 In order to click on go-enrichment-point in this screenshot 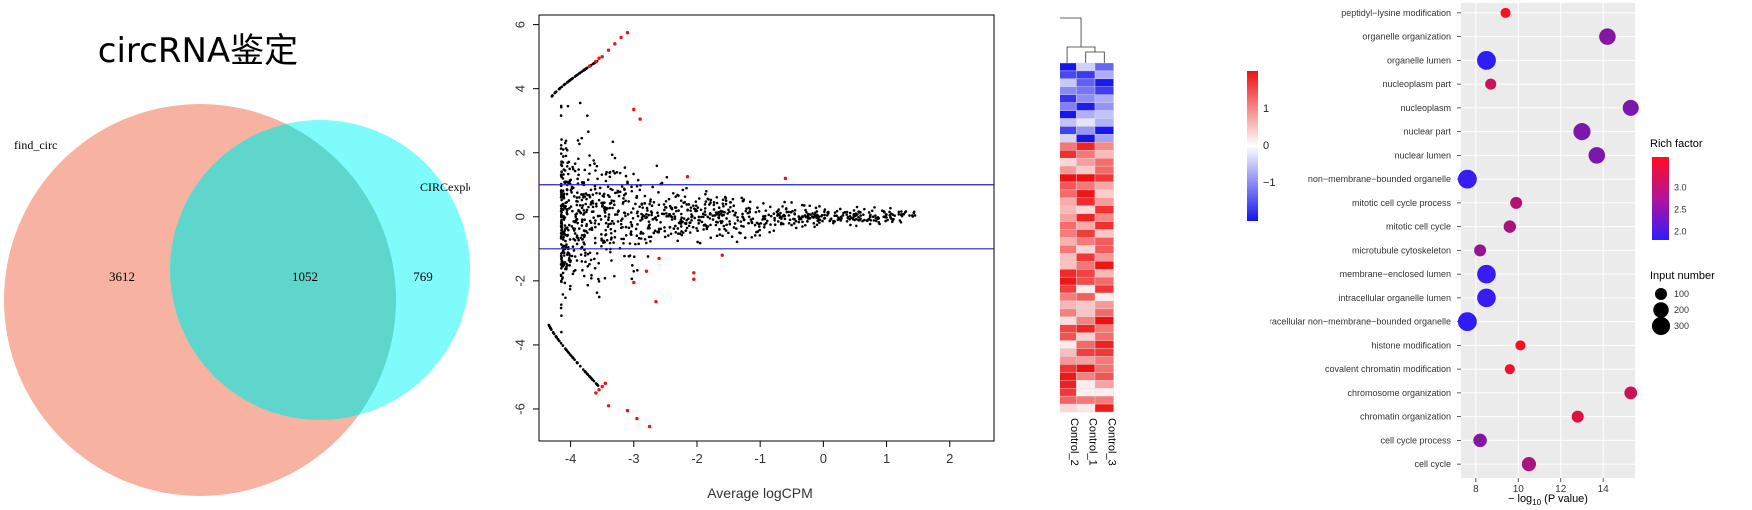, I will do `click(1486, 274)`.